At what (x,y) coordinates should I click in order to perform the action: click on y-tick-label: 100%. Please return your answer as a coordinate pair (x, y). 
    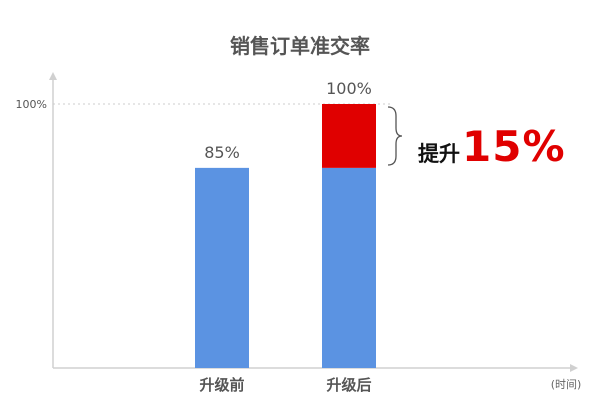
    Looking at the image, I should click on (31, 104).